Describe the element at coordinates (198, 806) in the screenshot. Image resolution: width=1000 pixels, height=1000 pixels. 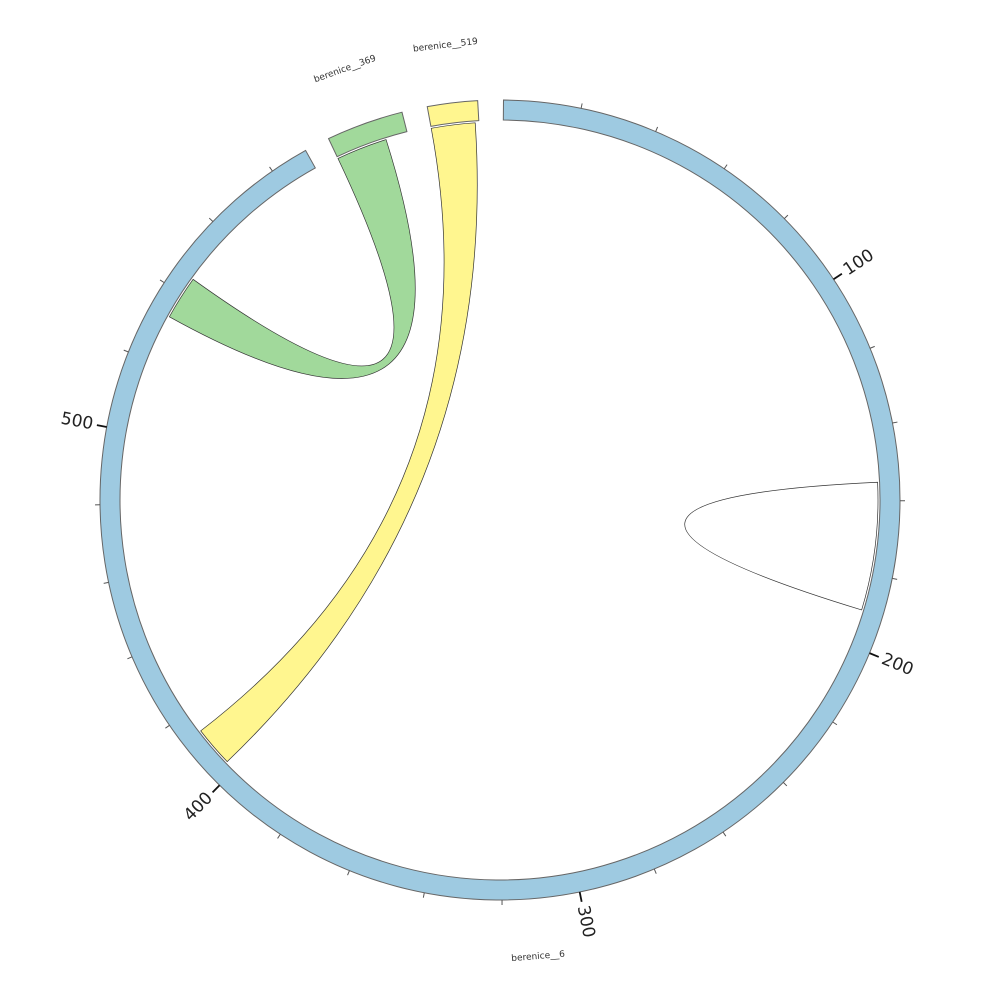
I see `tick-label-400: 400` at that location.